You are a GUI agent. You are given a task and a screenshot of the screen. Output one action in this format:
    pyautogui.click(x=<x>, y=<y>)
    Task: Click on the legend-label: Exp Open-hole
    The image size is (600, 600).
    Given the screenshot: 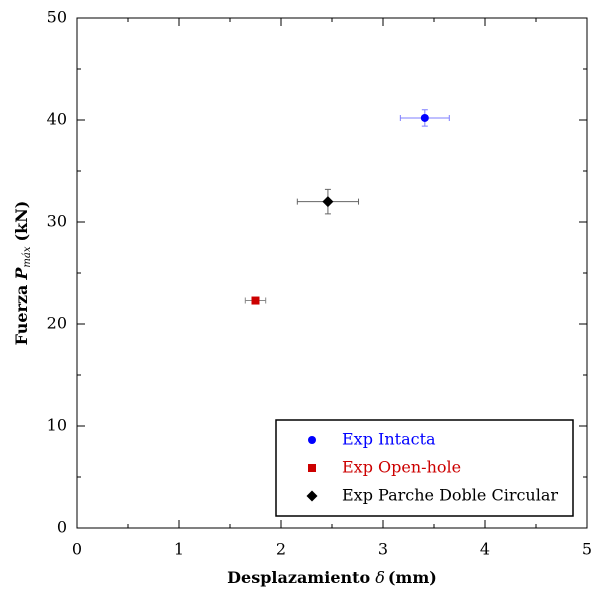 What is the action you would take?
    pyautogui.click(x=401, y=467)
    